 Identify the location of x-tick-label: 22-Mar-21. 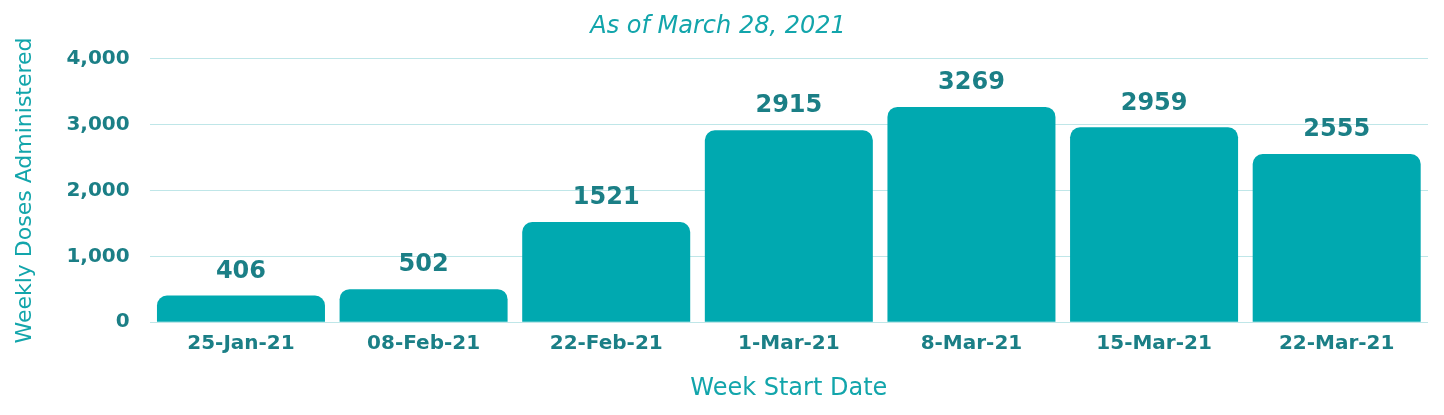
(1336, 342).